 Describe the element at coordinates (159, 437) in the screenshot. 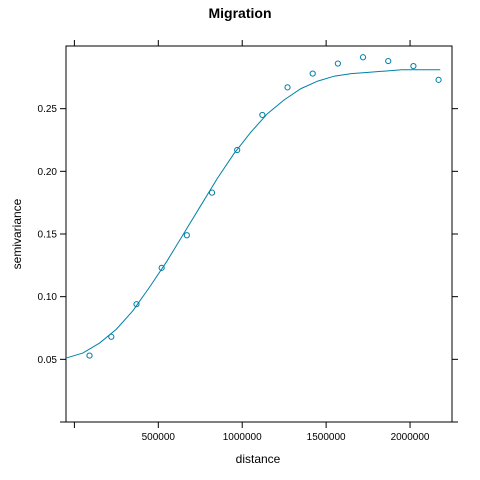

I see `x-tick-label: 500000` at that location.